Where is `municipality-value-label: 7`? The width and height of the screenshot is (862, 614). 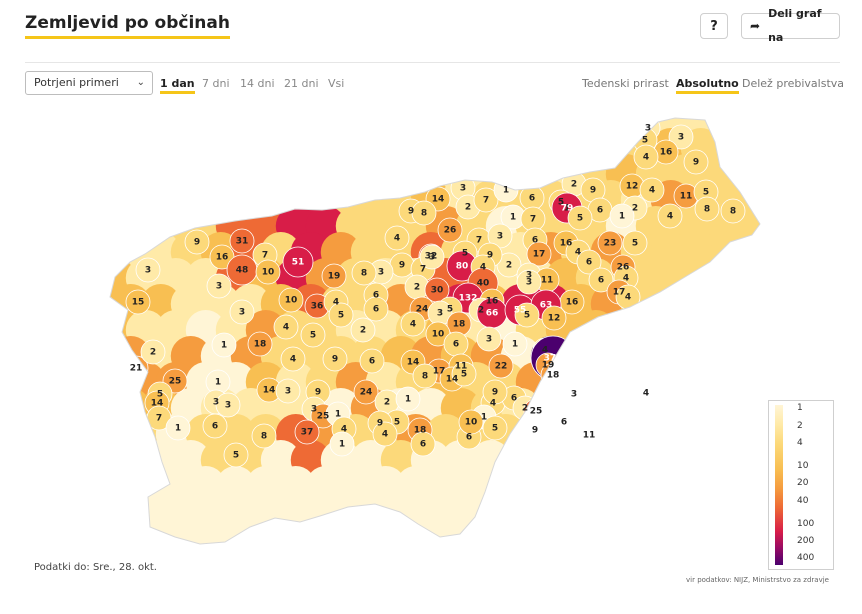
municipality-value-label: 7 is located at coordinates (265, 256).